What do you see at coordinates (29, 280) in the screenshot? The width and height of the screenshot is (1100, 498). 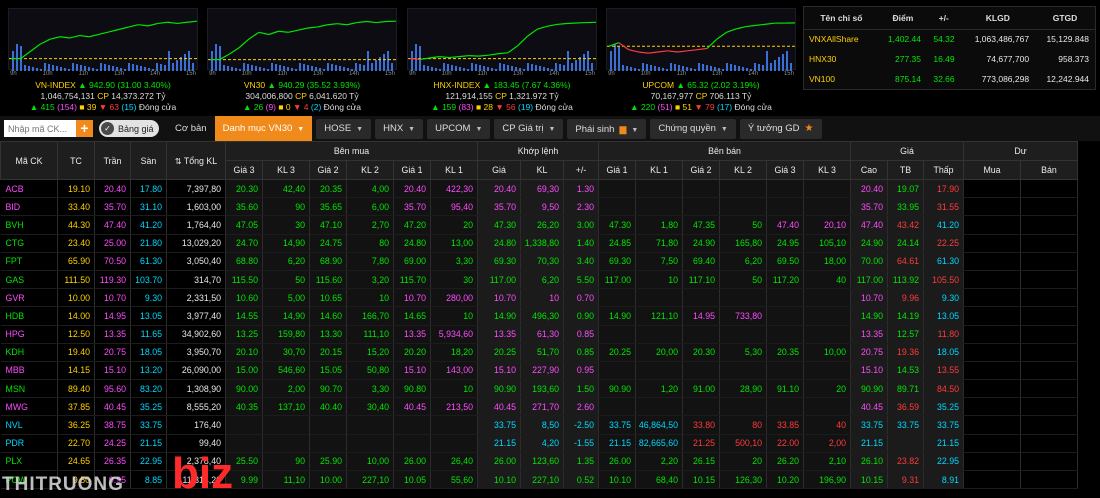 I see `symbol-cell: GAS` at bounding box center [29, 280].